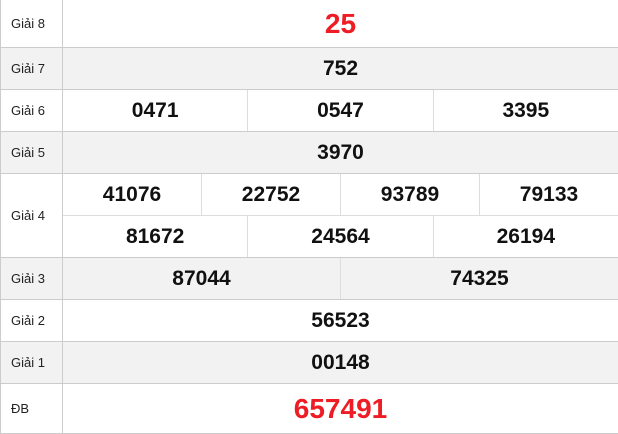  I want to click on prize-number: 25, so click(340, 23).